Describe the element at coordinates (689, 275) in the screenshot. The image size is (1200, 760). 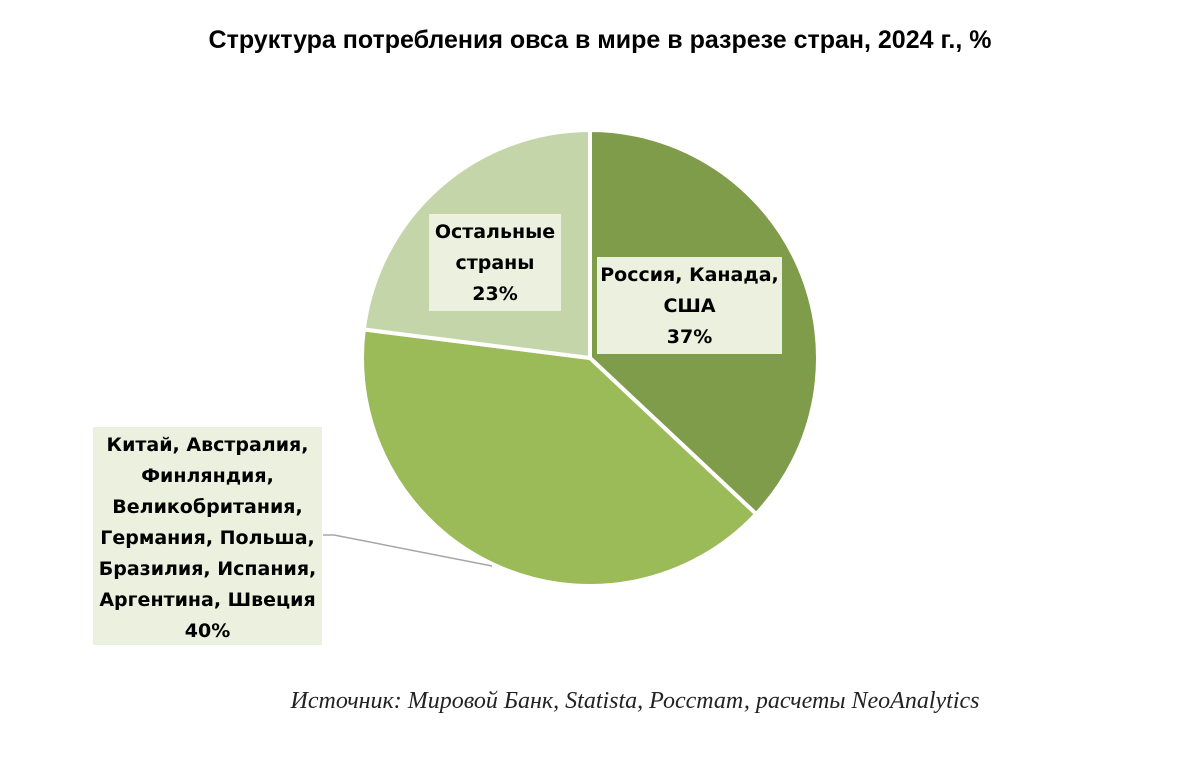
I see `slice-label-line: Россия, Канада,` at that location.